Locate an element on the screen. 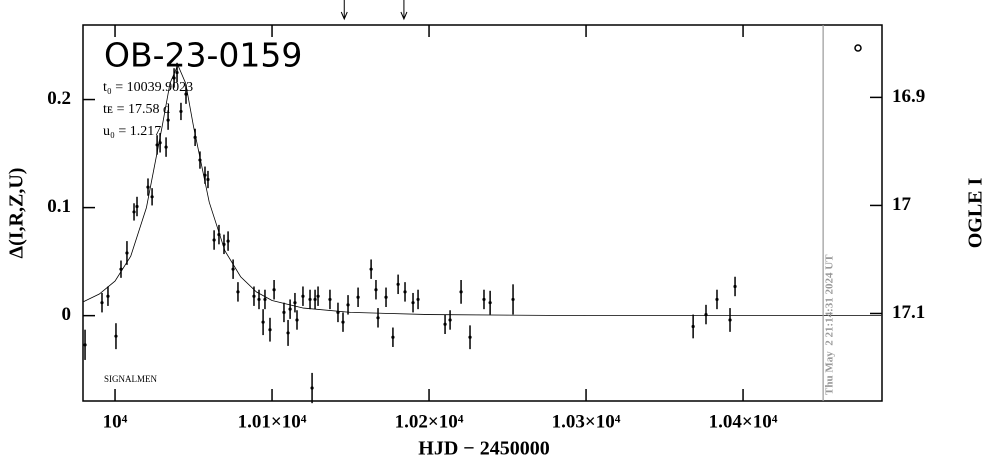  x-tick-label: 10⁴ is located at coordinates (115, 421).